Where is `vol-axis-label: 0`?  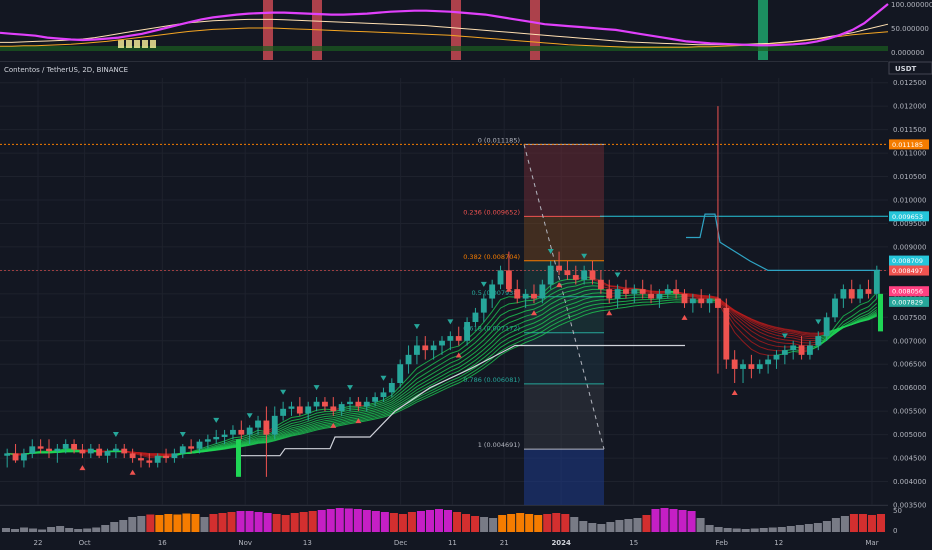
vol-axis-label: 0 is located at coordinates (895, 531).